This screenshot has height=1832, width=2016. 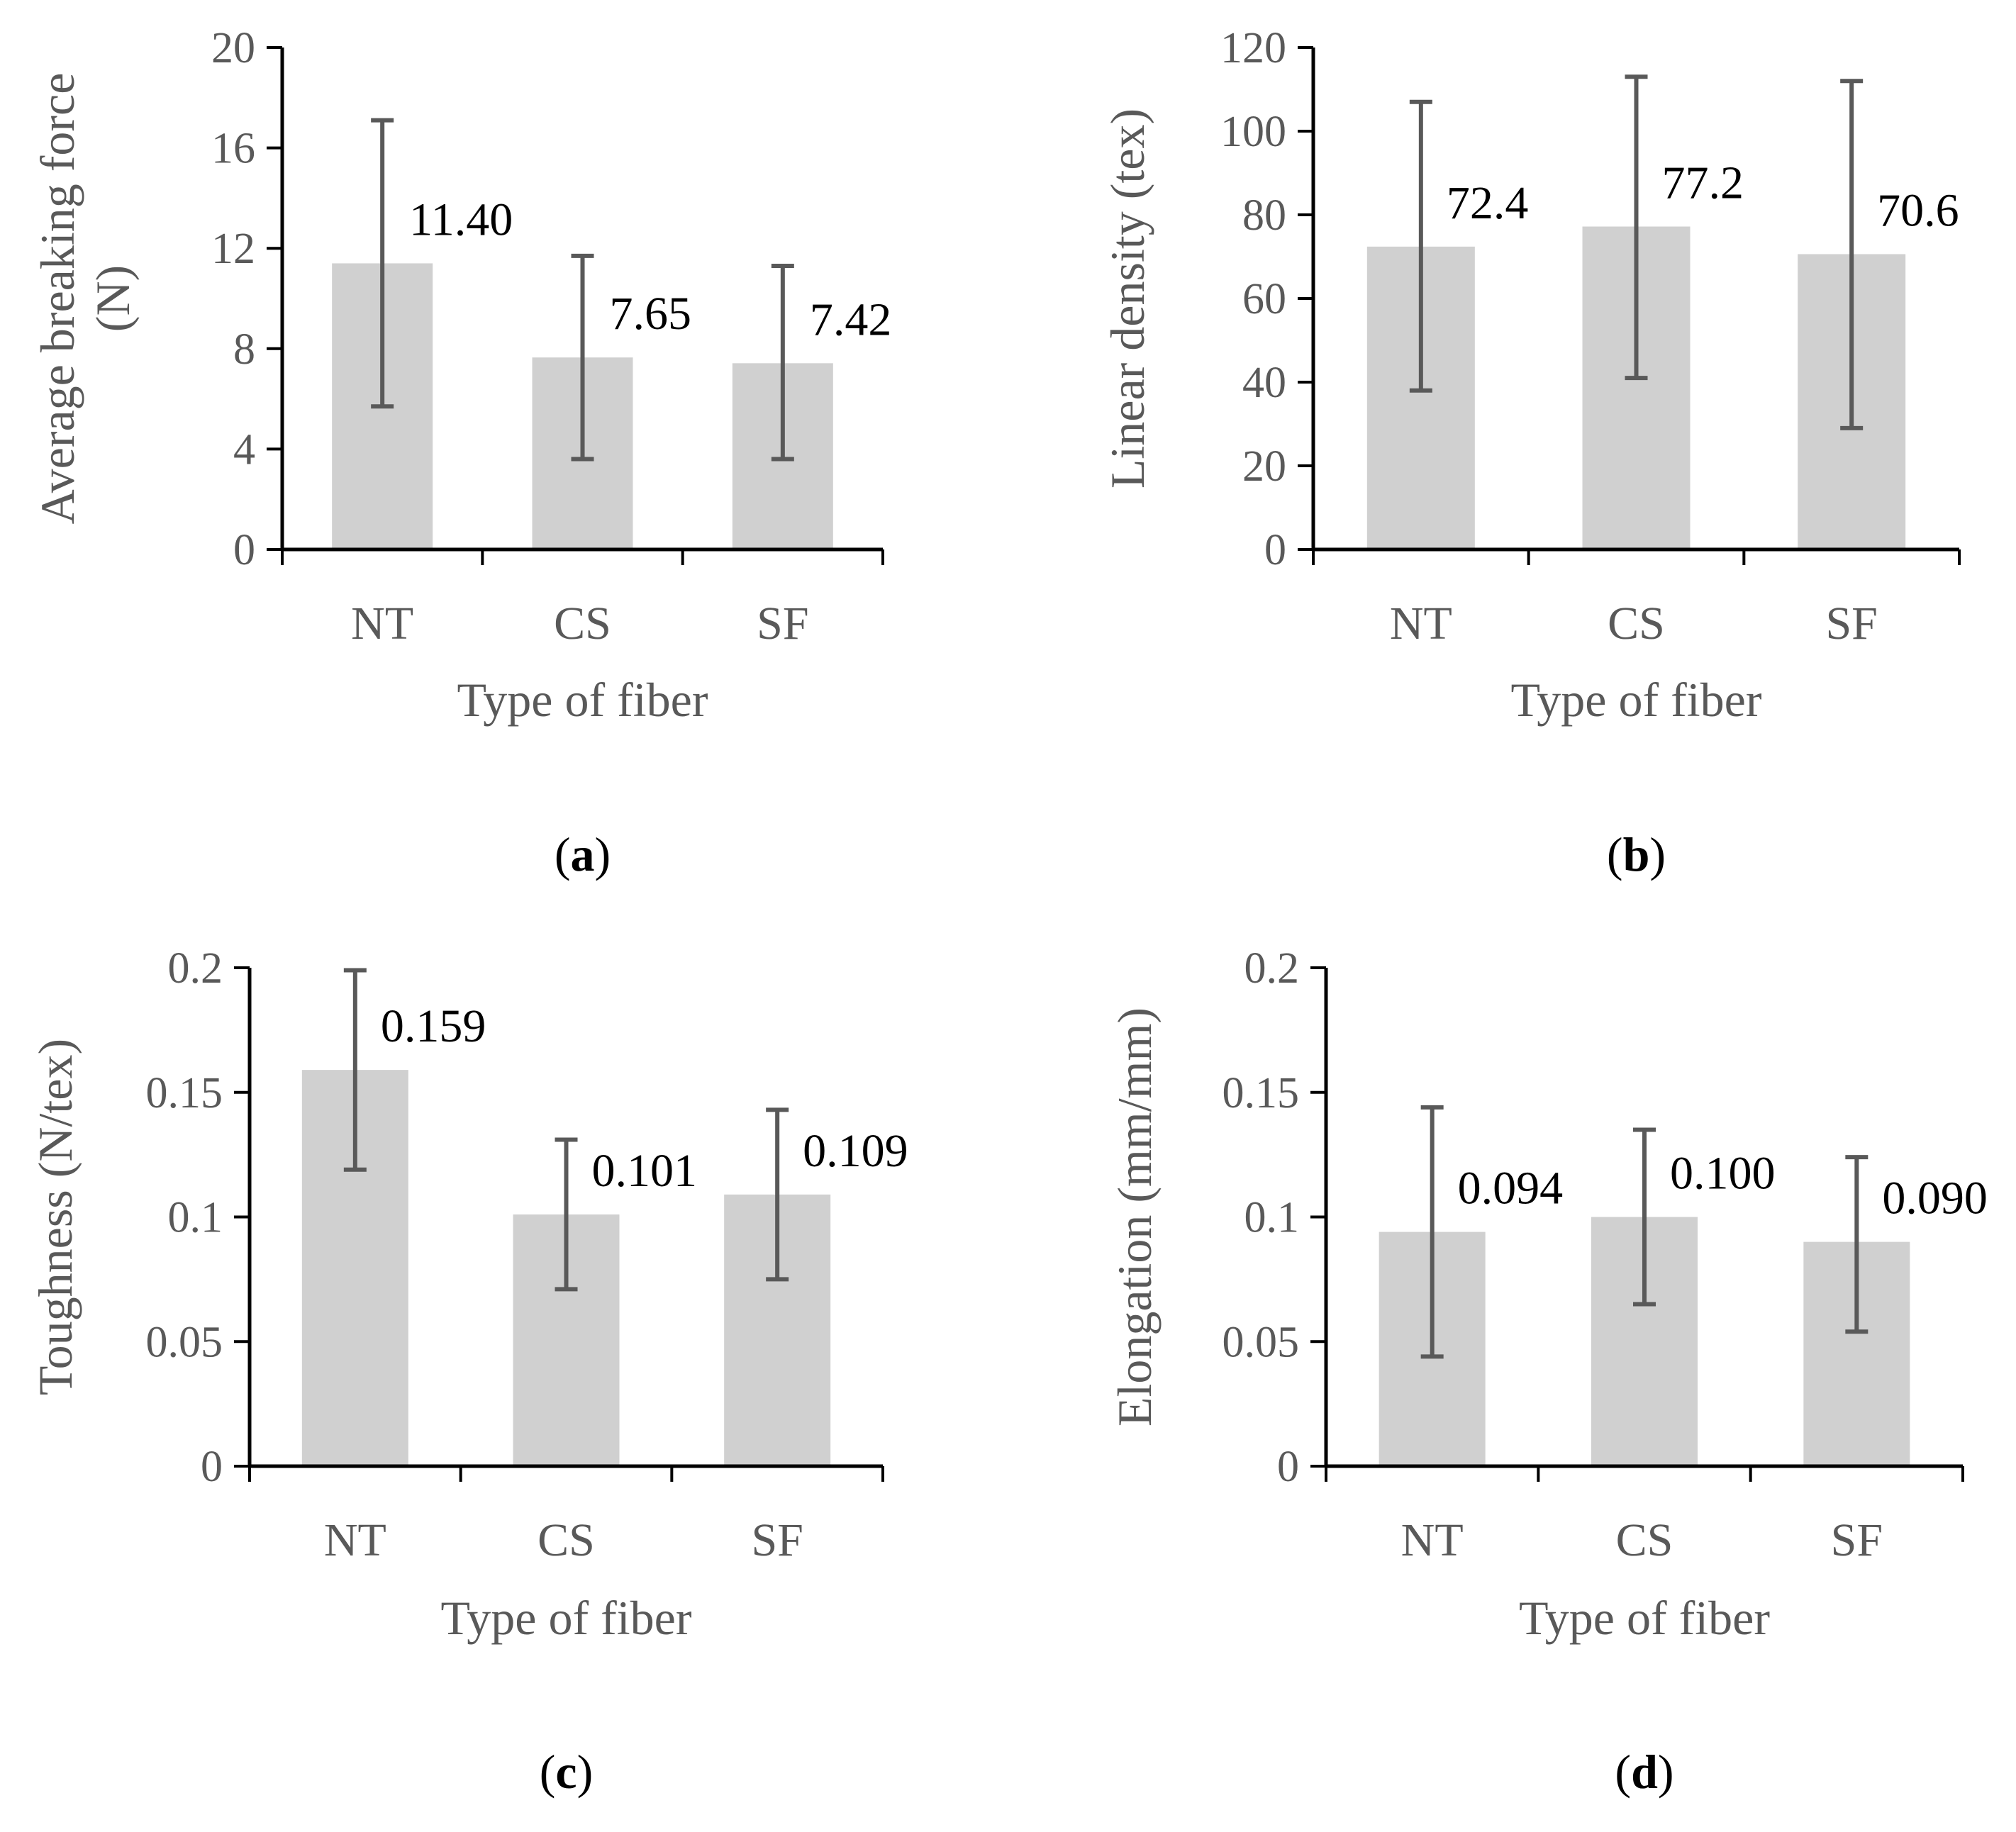 I want to click on y-tick-label: 80, so click(x=1264, y=215).